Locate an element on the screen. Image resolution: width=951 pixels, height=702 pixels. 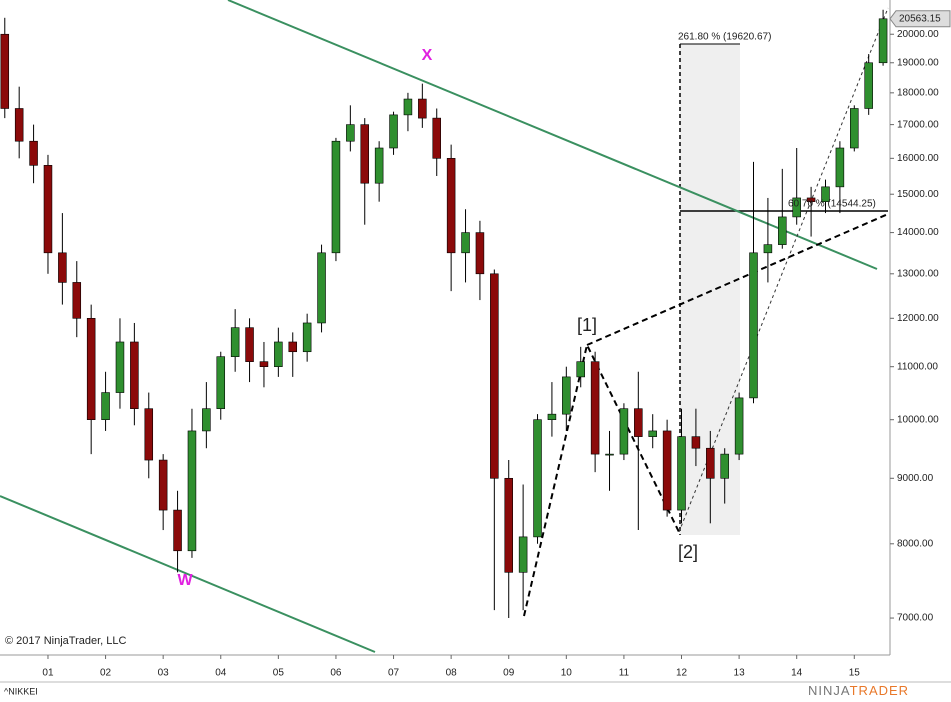
x-tick-label: 03 is located at coordinates (164, 673).